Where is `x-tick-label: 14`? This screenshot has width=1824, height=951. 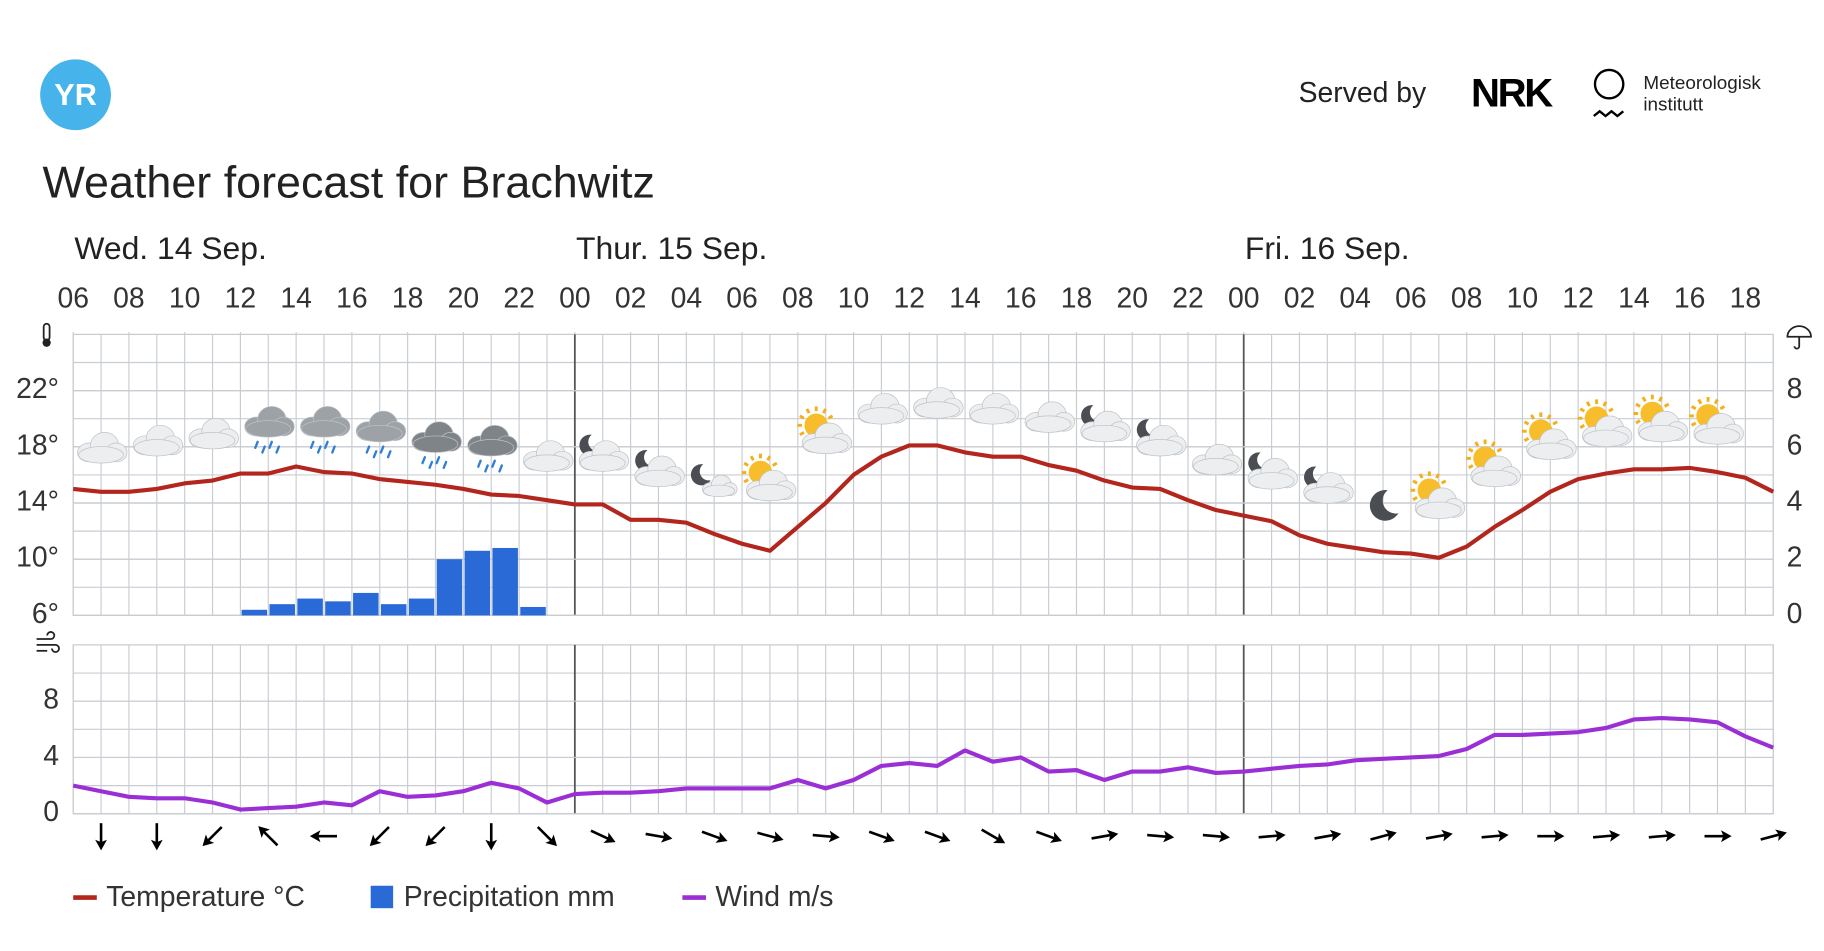 x-tick-label: 14 is located at coordinates (296, 299).